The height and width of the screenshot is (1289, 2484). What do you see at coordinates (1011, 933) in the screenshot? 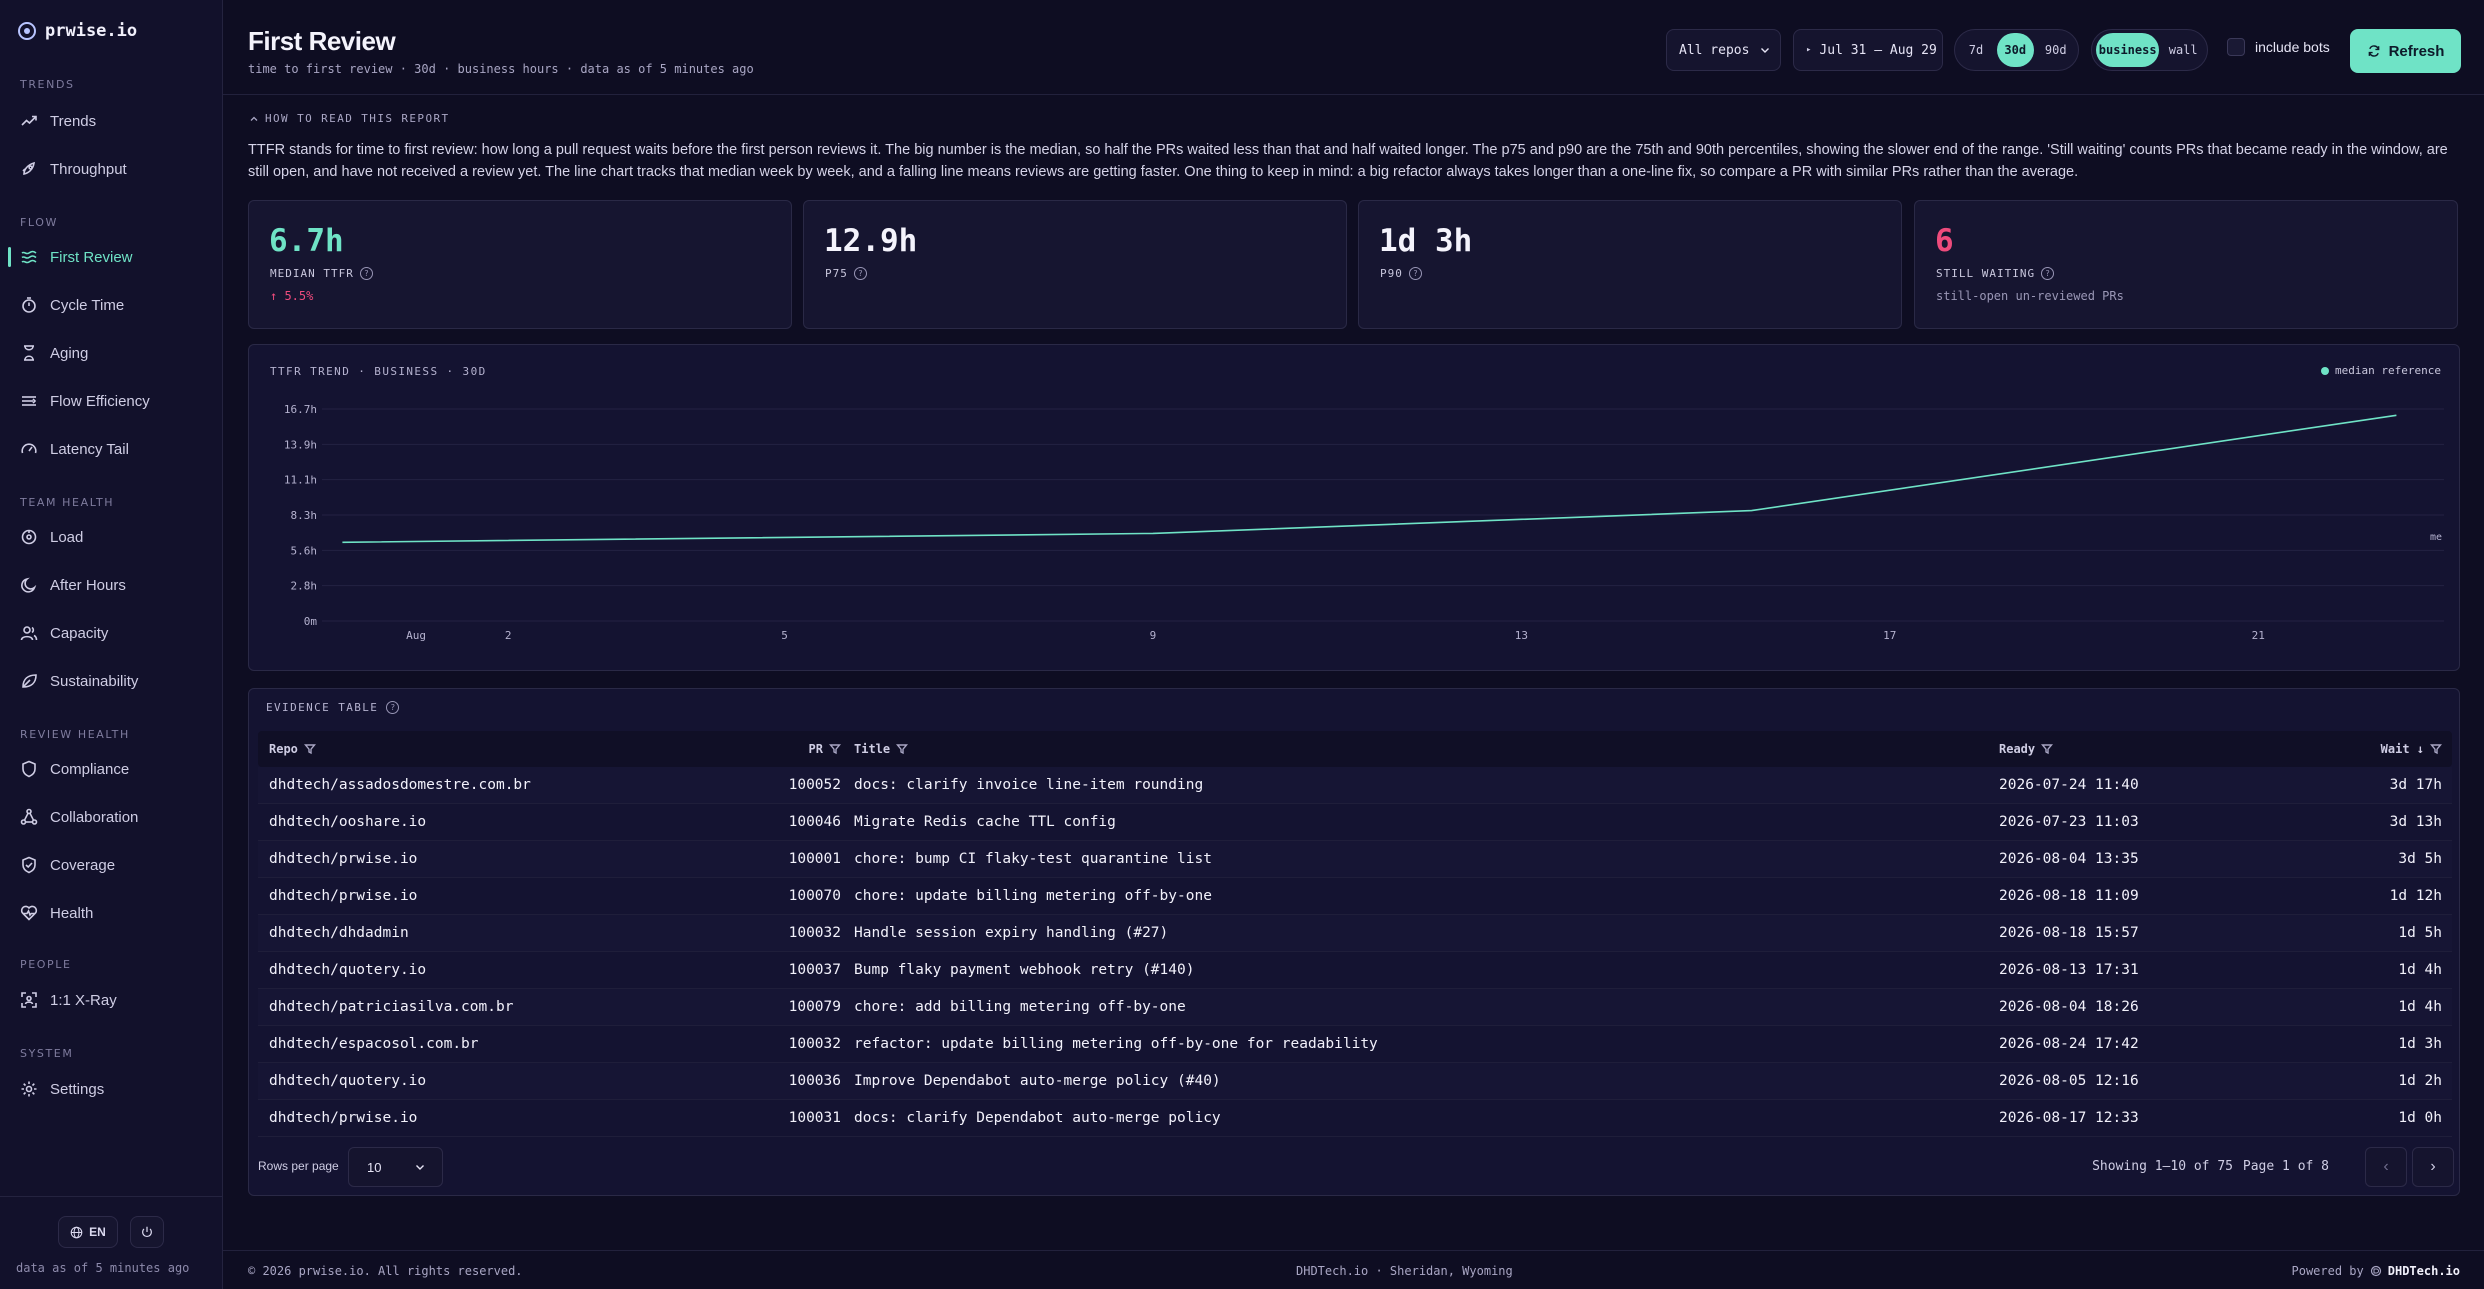
I see `cell-title: Handle session expiry handling (#27)` at bounding box center [1011, 933].